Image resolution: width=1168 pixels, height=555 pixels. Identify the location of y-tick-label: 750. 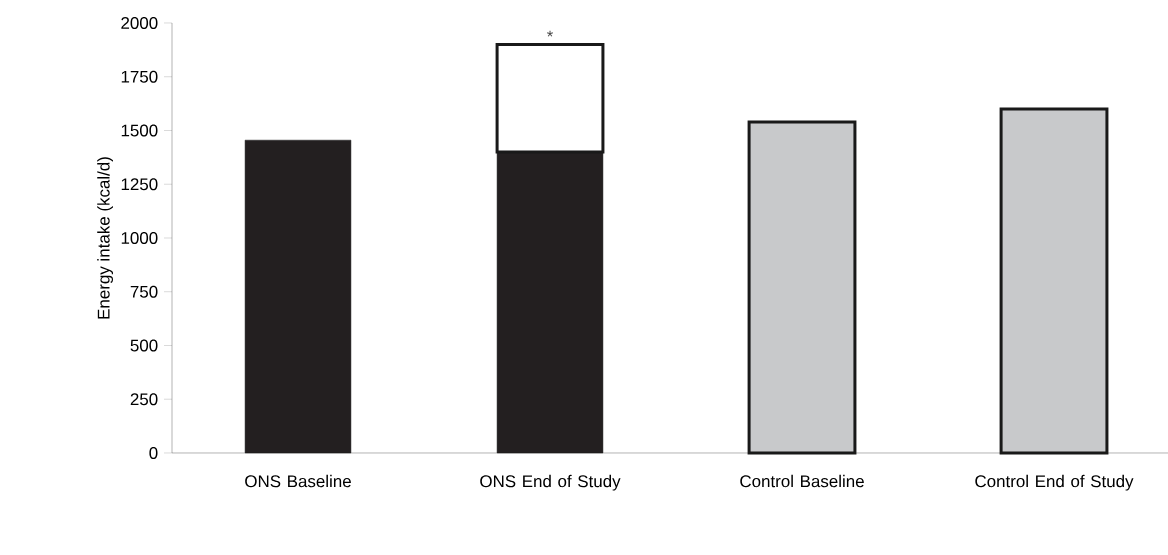
(144, 291).